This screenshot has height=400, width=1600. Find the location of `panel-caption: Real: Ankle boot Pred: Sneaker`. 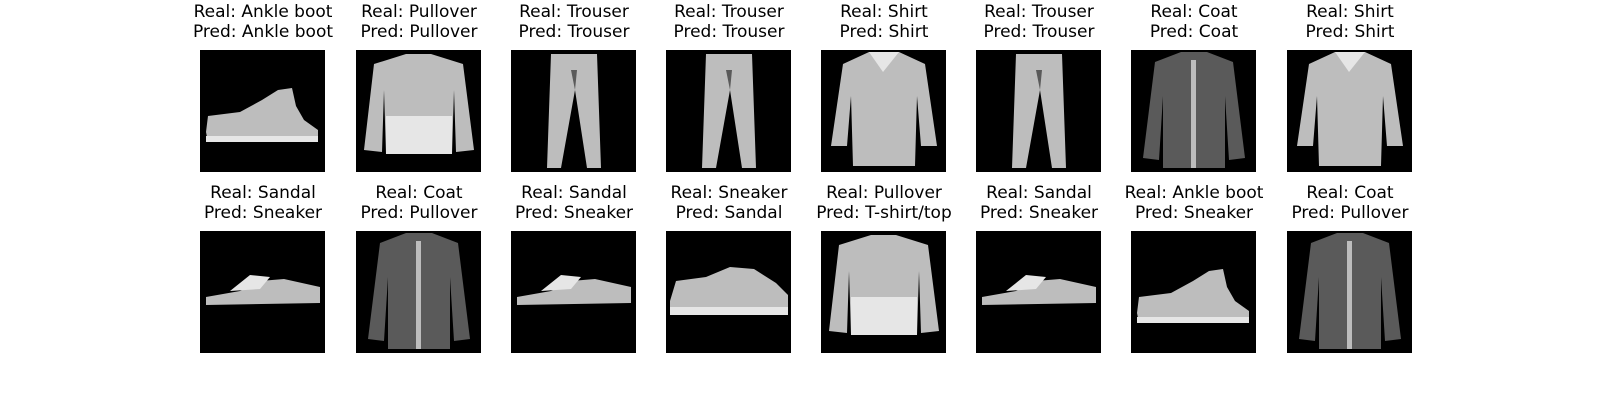

panel-caption: Real: Ankle boot Pred: Sneaker is located at coordinates (1194, 205).